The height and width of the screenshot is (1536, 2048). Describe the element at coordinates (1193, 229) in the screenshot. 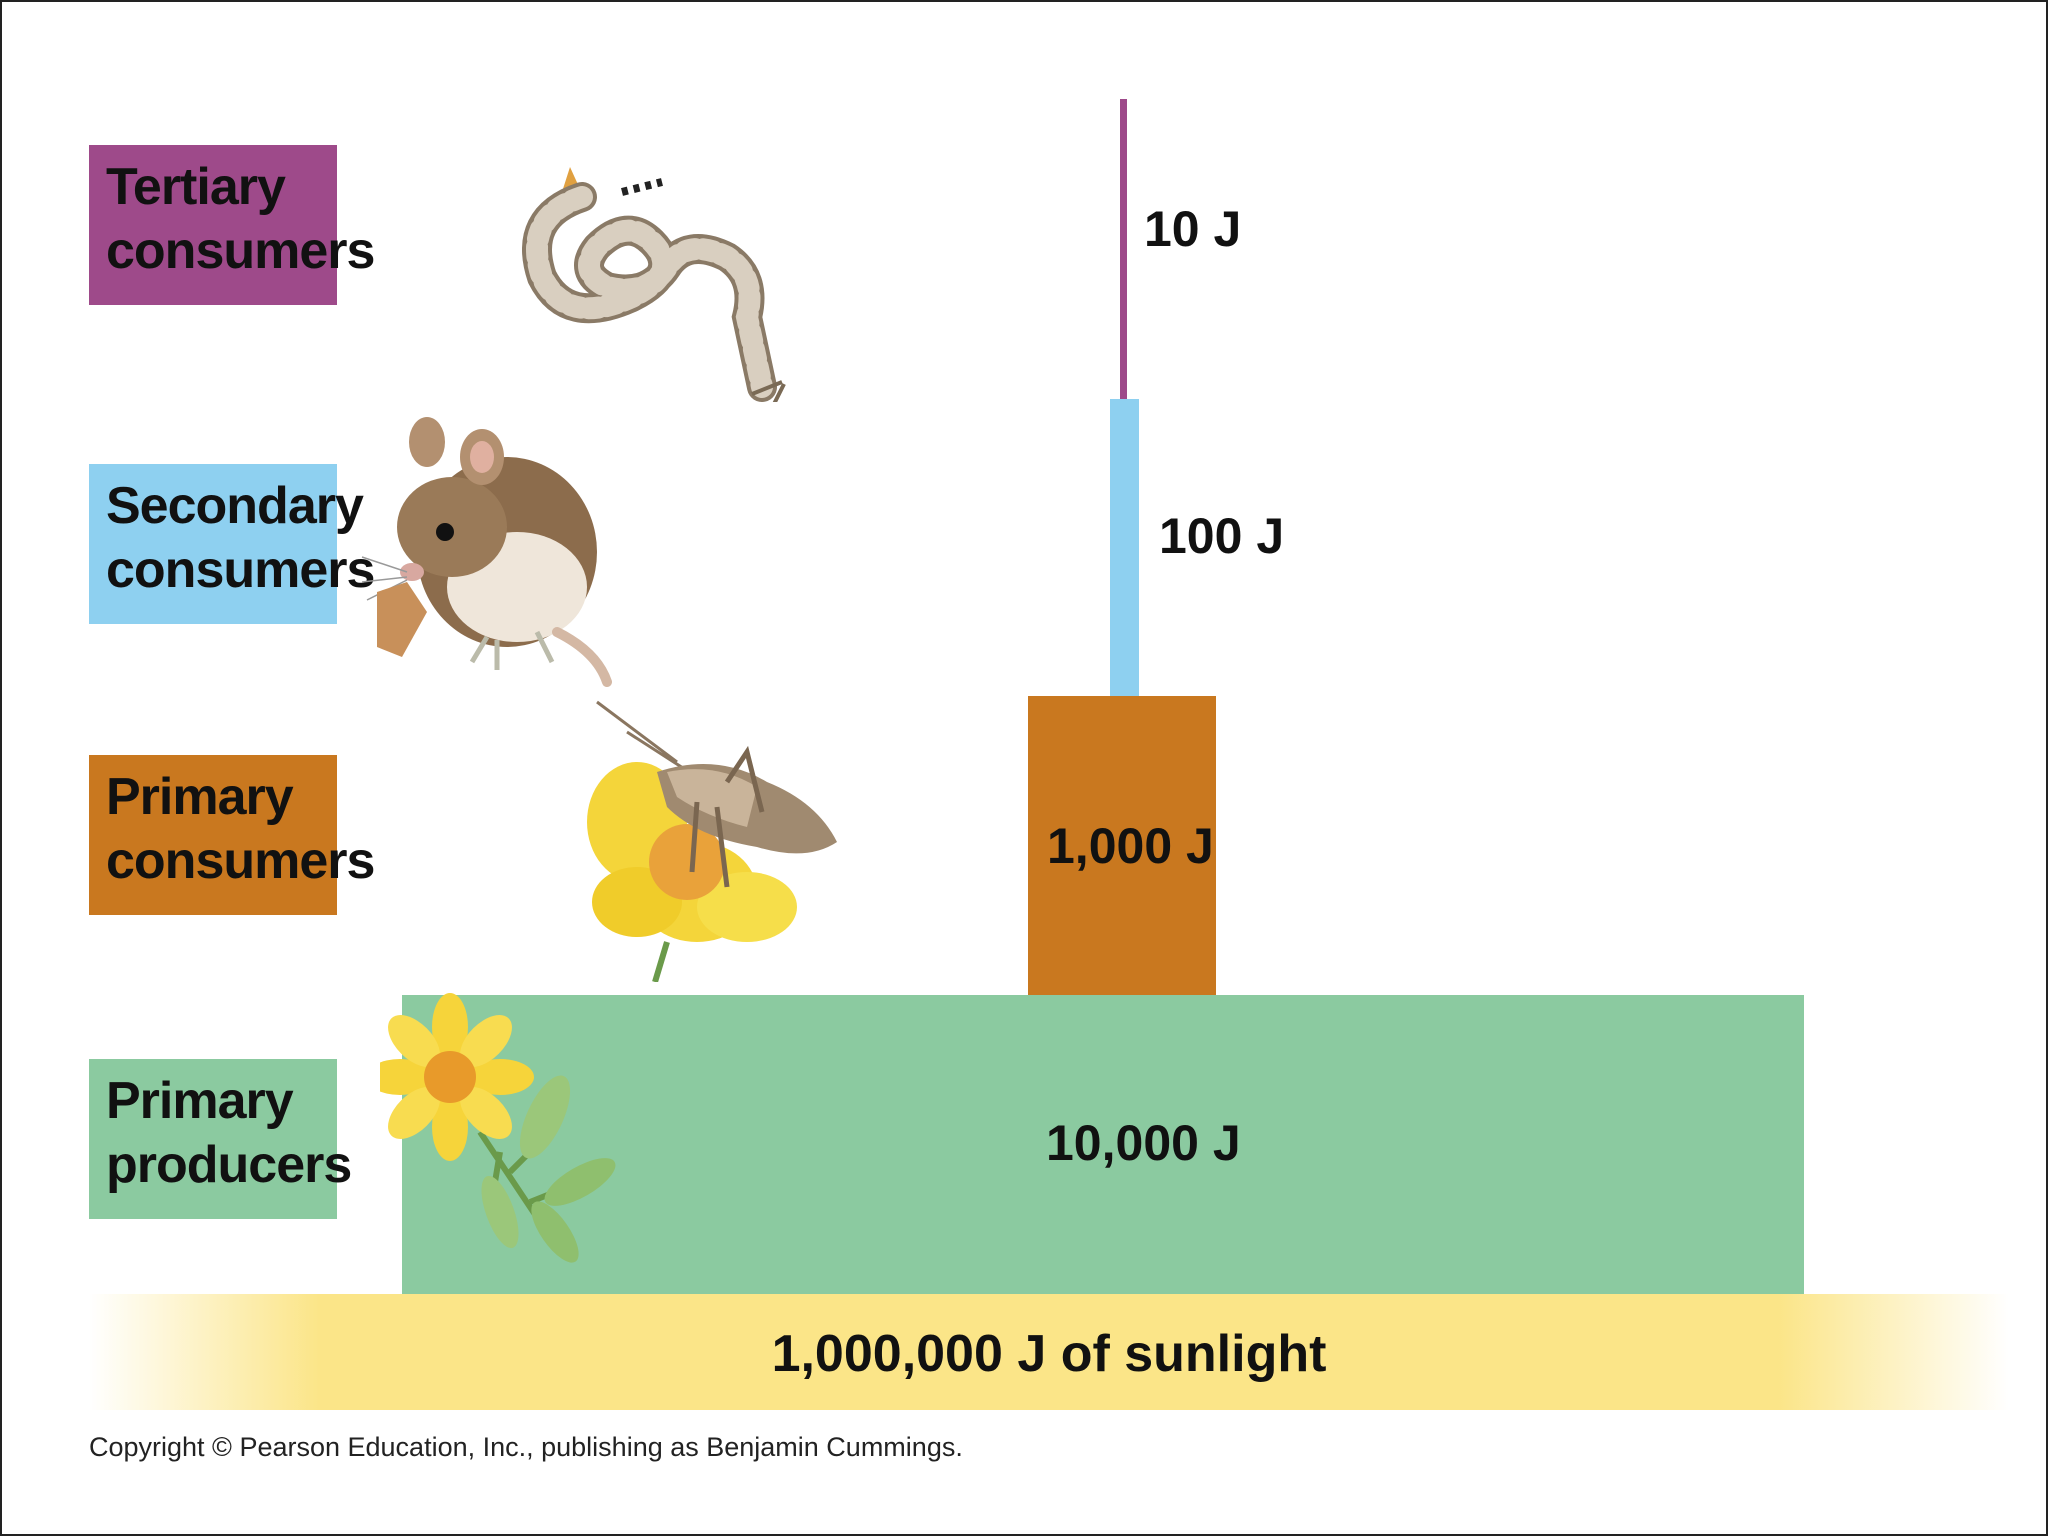

I see `energy-tertiary: 10 J` at that location.